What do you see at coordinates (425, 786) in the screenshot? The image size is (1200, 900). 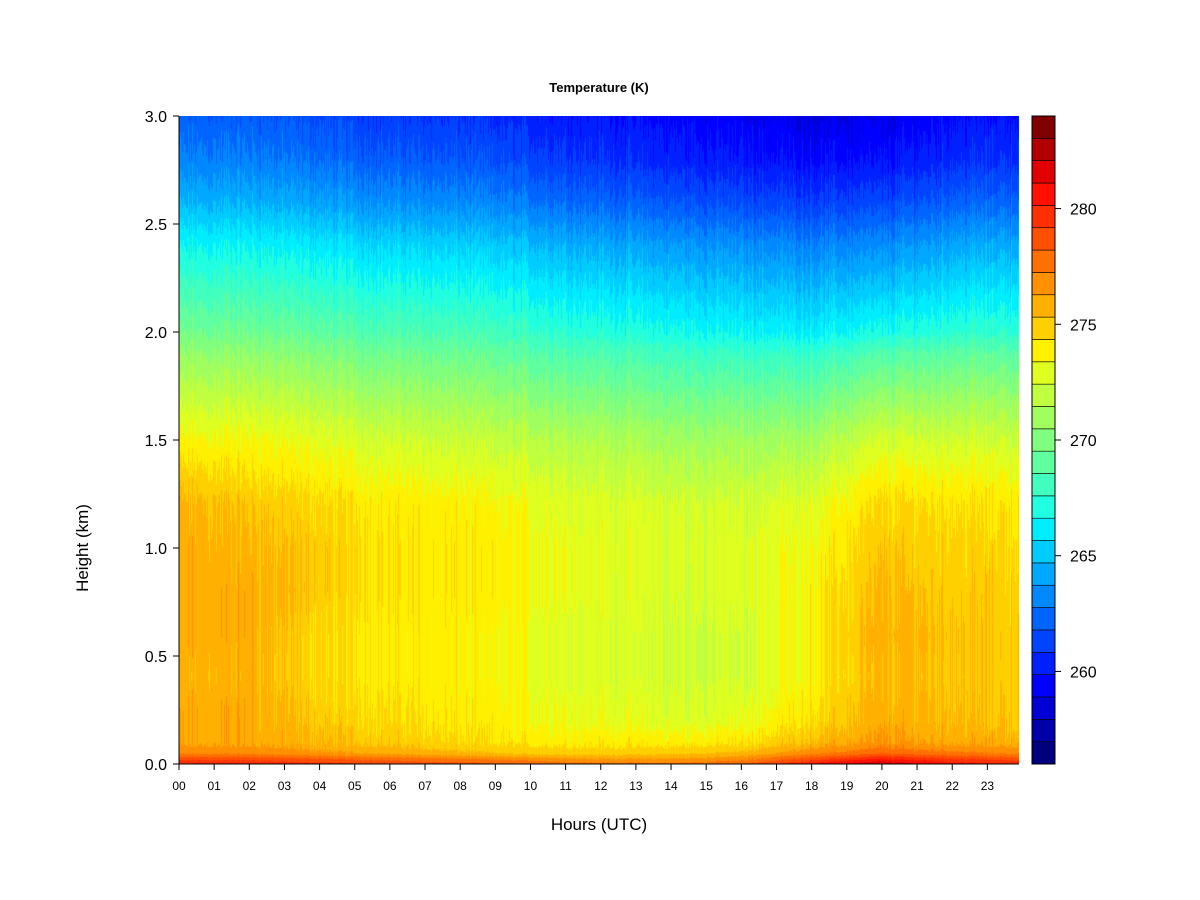 I see `x-tick-label: 07` at bounding box center [425, 786].